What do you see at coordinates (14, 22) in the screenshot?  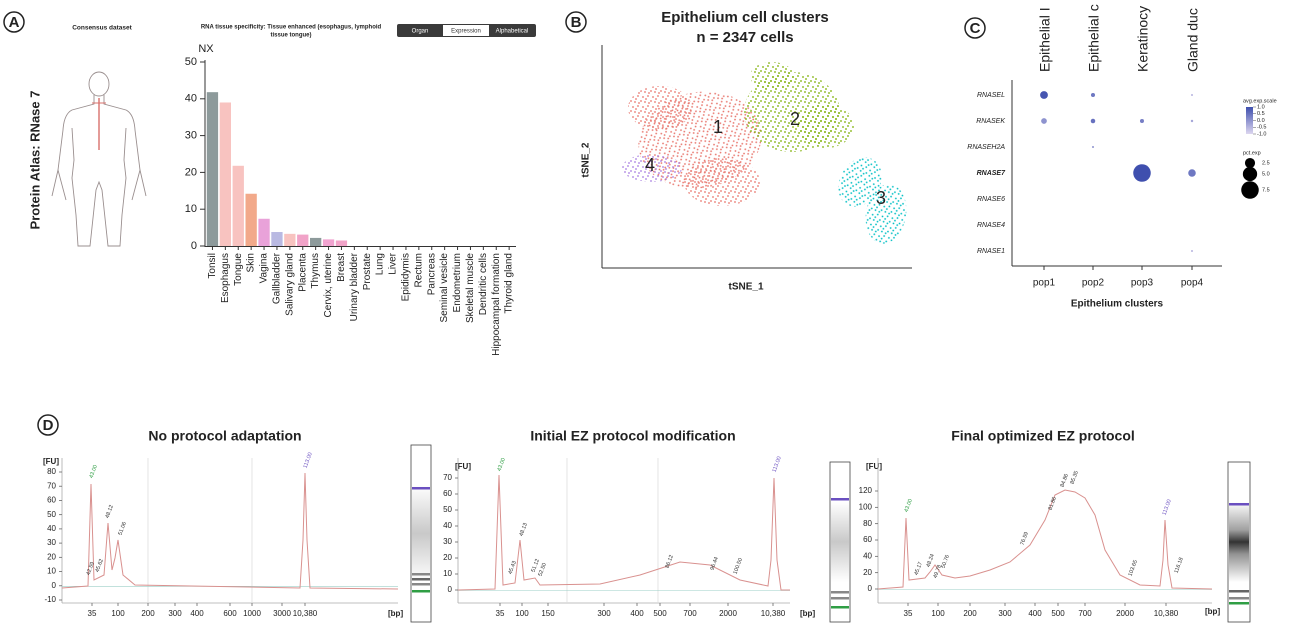 I see `panel-letter: A` at bounding box center [14, 22].